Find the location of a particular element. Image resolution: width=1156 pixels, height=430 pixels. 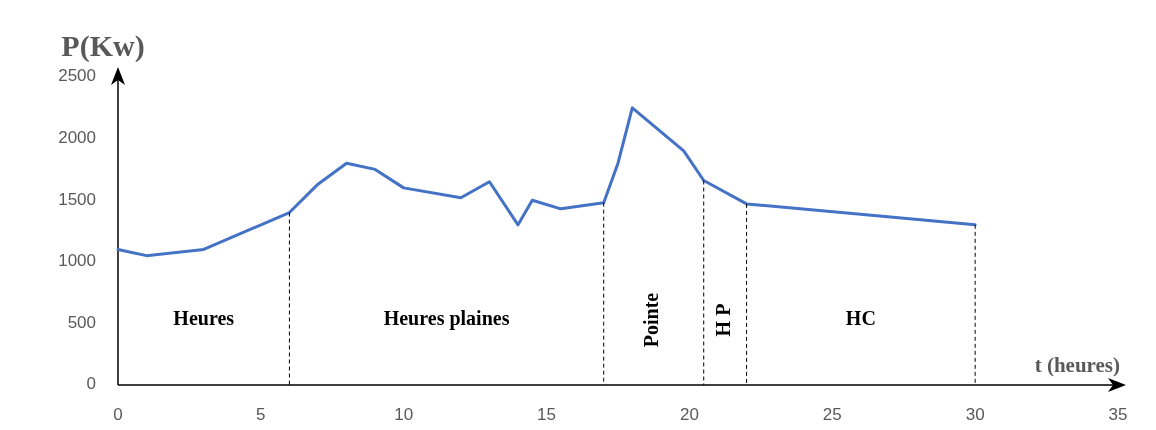

x-axis-title: t (heures) is located at coordinates (1077, 365).